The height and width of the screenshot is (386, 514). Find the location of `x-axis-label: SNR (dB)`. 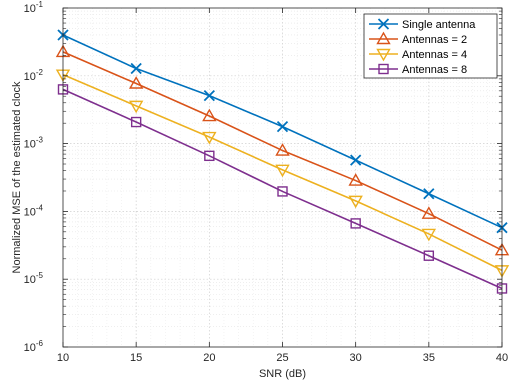

x-axis-label: SNR (dB) is located at coordinates (282, 374).